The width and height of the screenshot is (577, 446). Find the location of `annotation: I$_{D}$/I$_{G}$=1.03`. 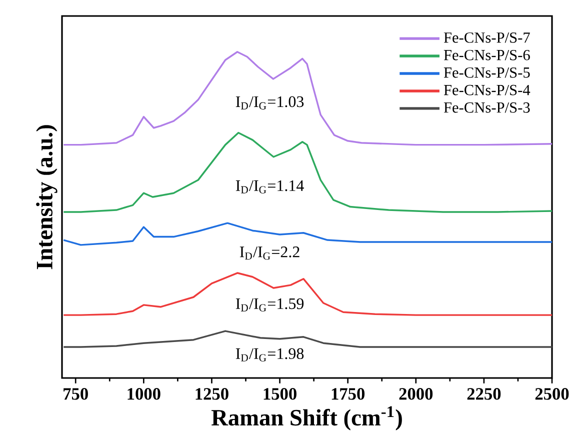

annotation: I$_{D}$/I$_{G}$=1.03 is located at coordinates (270, 103).